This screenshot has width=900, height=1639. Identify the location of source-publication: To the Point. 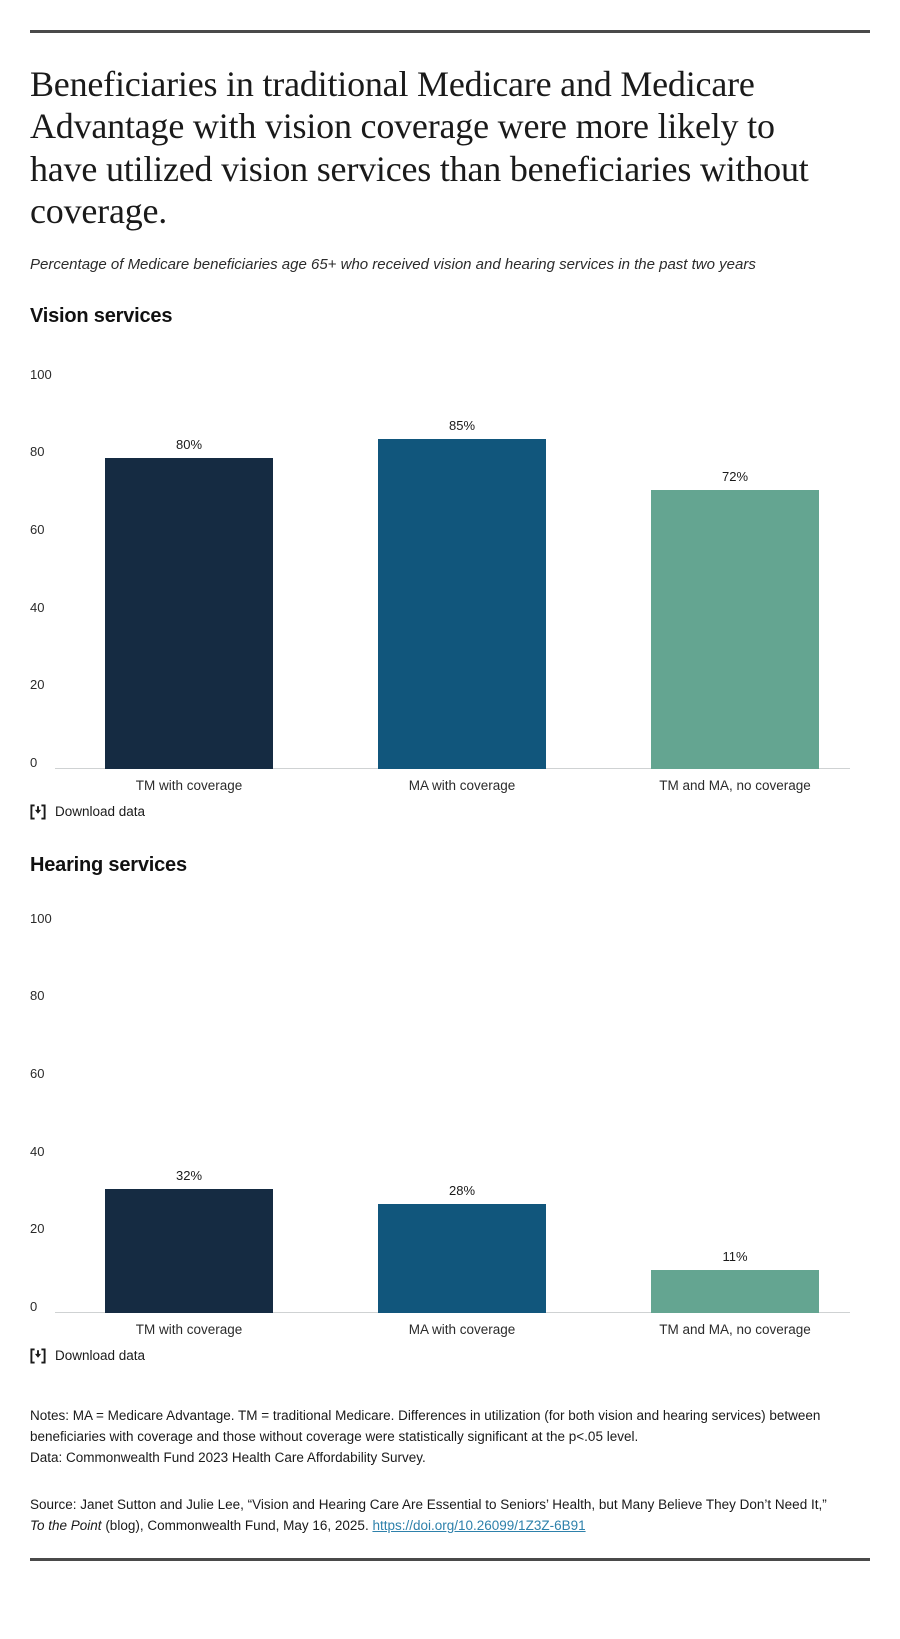
(66, 1525).